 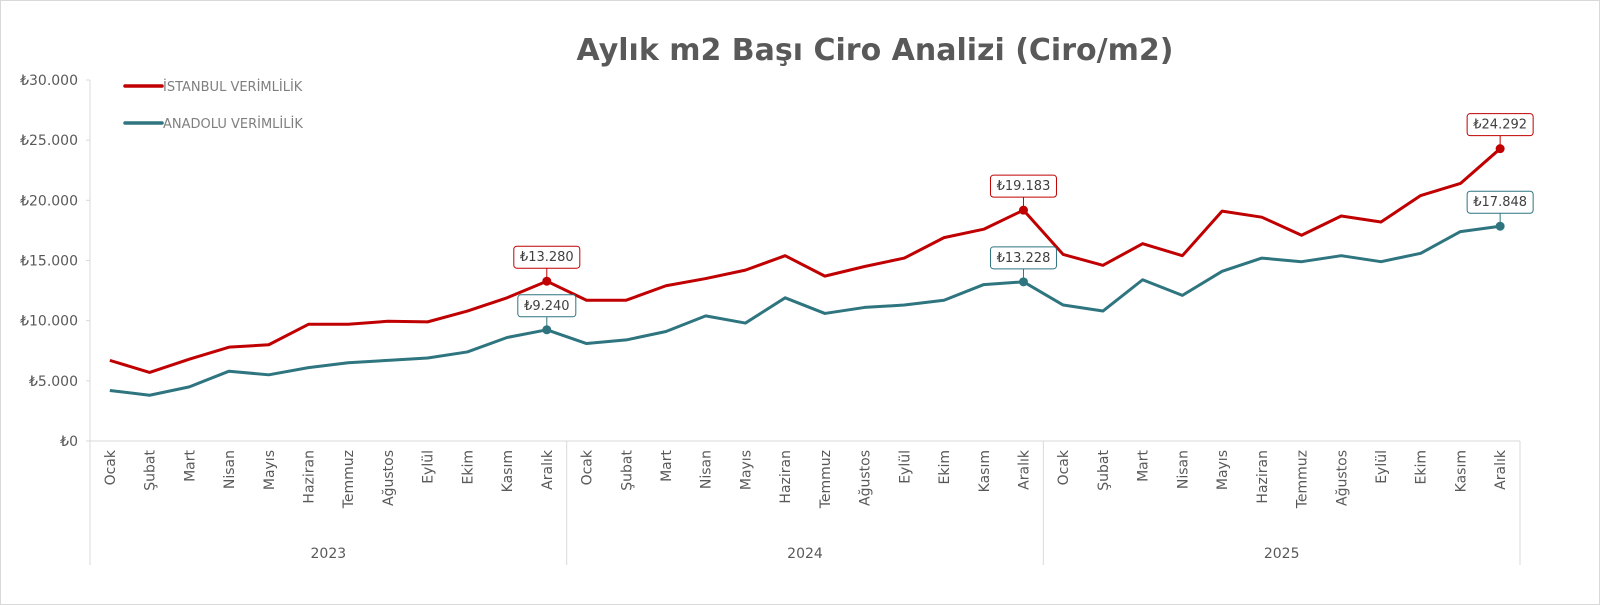 I want to click on data-label: ₺17.848, so click(x=1500, y=202).